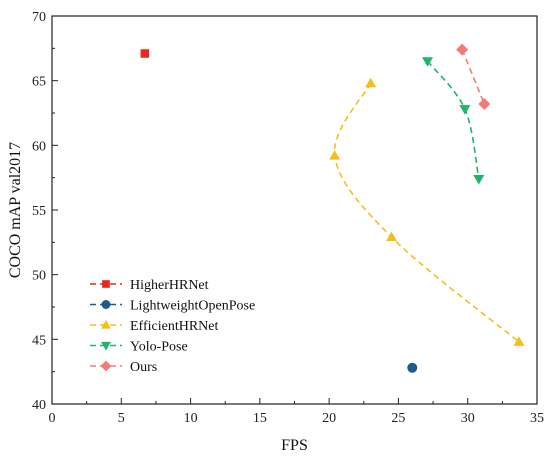 The image size is (550, 461). Describe the element at coordinates (537, 418) in the screenshot. I see `x-tick-label: 35` at that location.